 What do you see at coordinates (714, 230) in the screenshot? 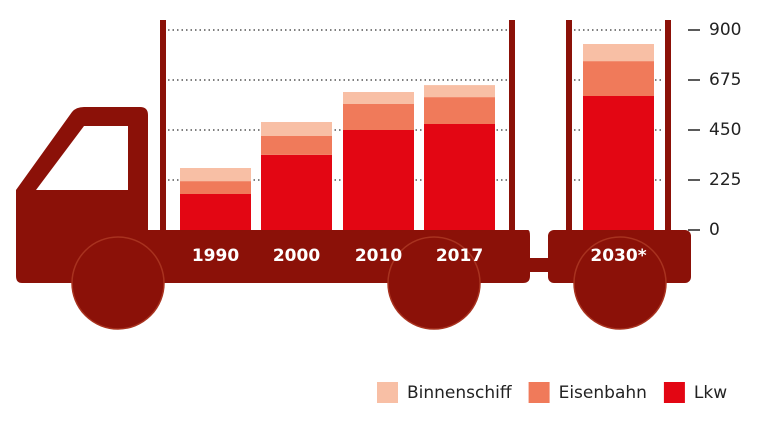
I see `y-tick-label: 0` at bounding box center [714, 230].